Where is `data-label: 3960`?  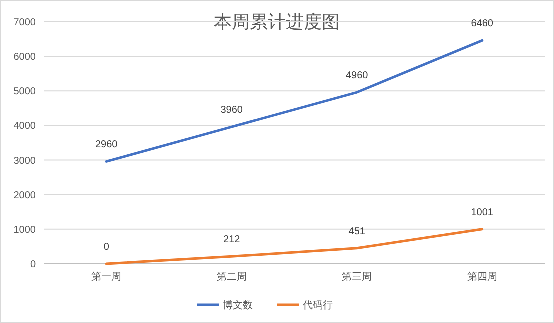
data-label: 3960 is located at coordinates (232, 110).